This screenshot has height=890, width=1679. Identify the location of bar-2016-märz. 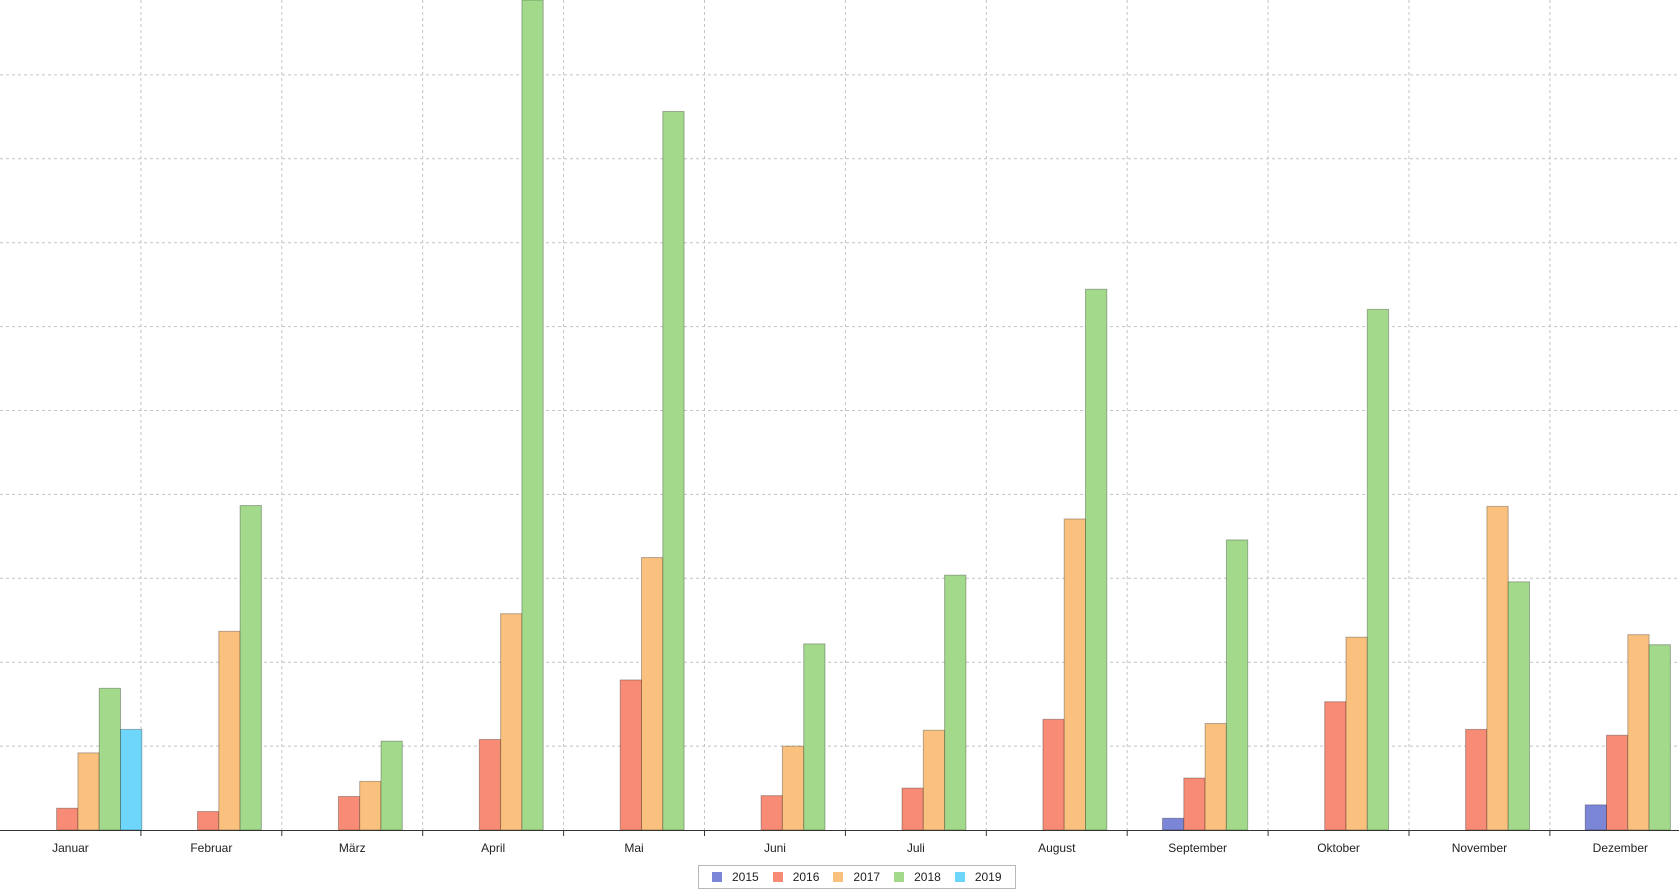
(349, 813).